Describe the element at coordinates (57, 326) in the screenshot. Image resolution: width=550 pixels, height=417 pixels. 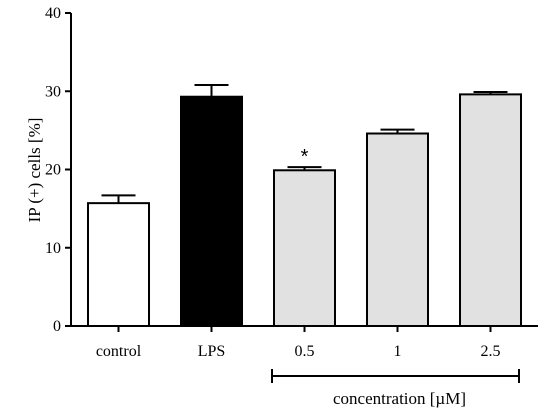
I see `y-tick-label: 0` at that location.